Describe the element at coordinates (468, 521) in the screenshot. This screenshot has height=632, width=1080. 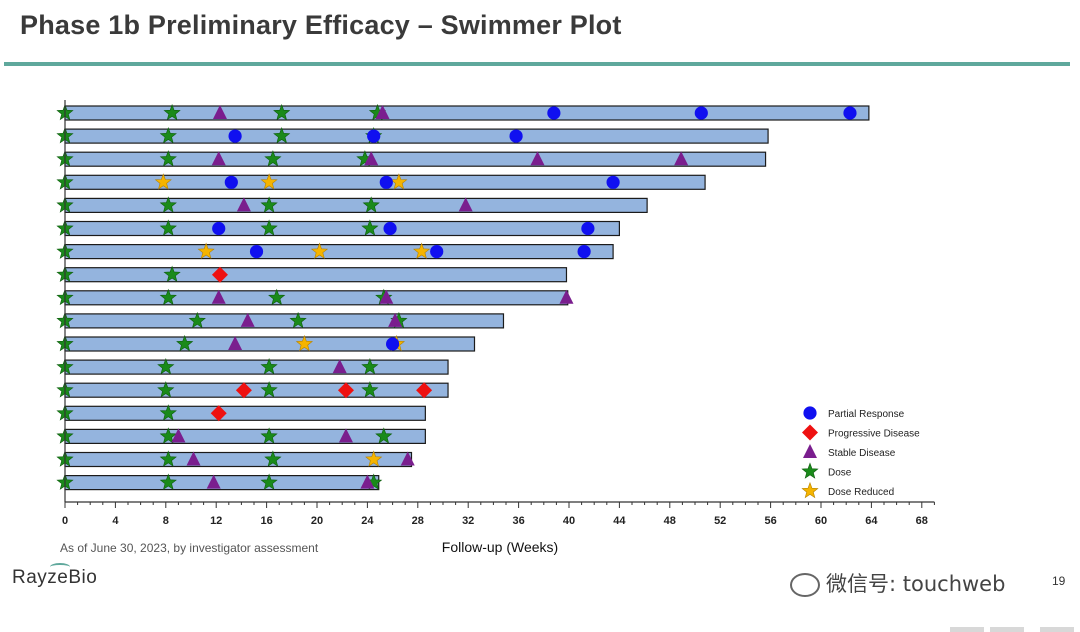
I see `x-tick-label: 32` at that location.